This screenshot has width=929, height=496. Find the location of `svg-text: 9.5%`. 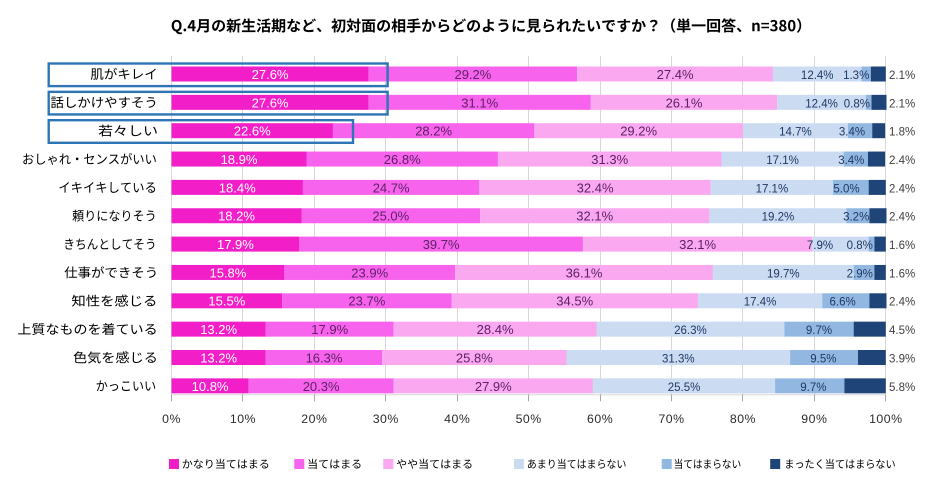

svg-text: 9.5% is located at coordinates (823, 359).